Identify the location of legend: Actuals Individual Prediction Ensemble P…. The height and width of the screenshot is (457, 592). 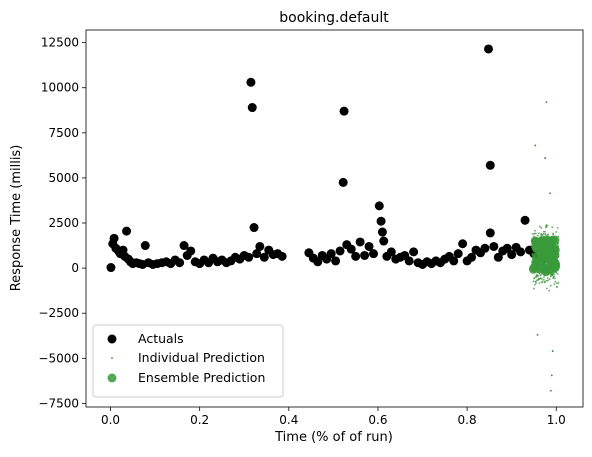
(188, 361).